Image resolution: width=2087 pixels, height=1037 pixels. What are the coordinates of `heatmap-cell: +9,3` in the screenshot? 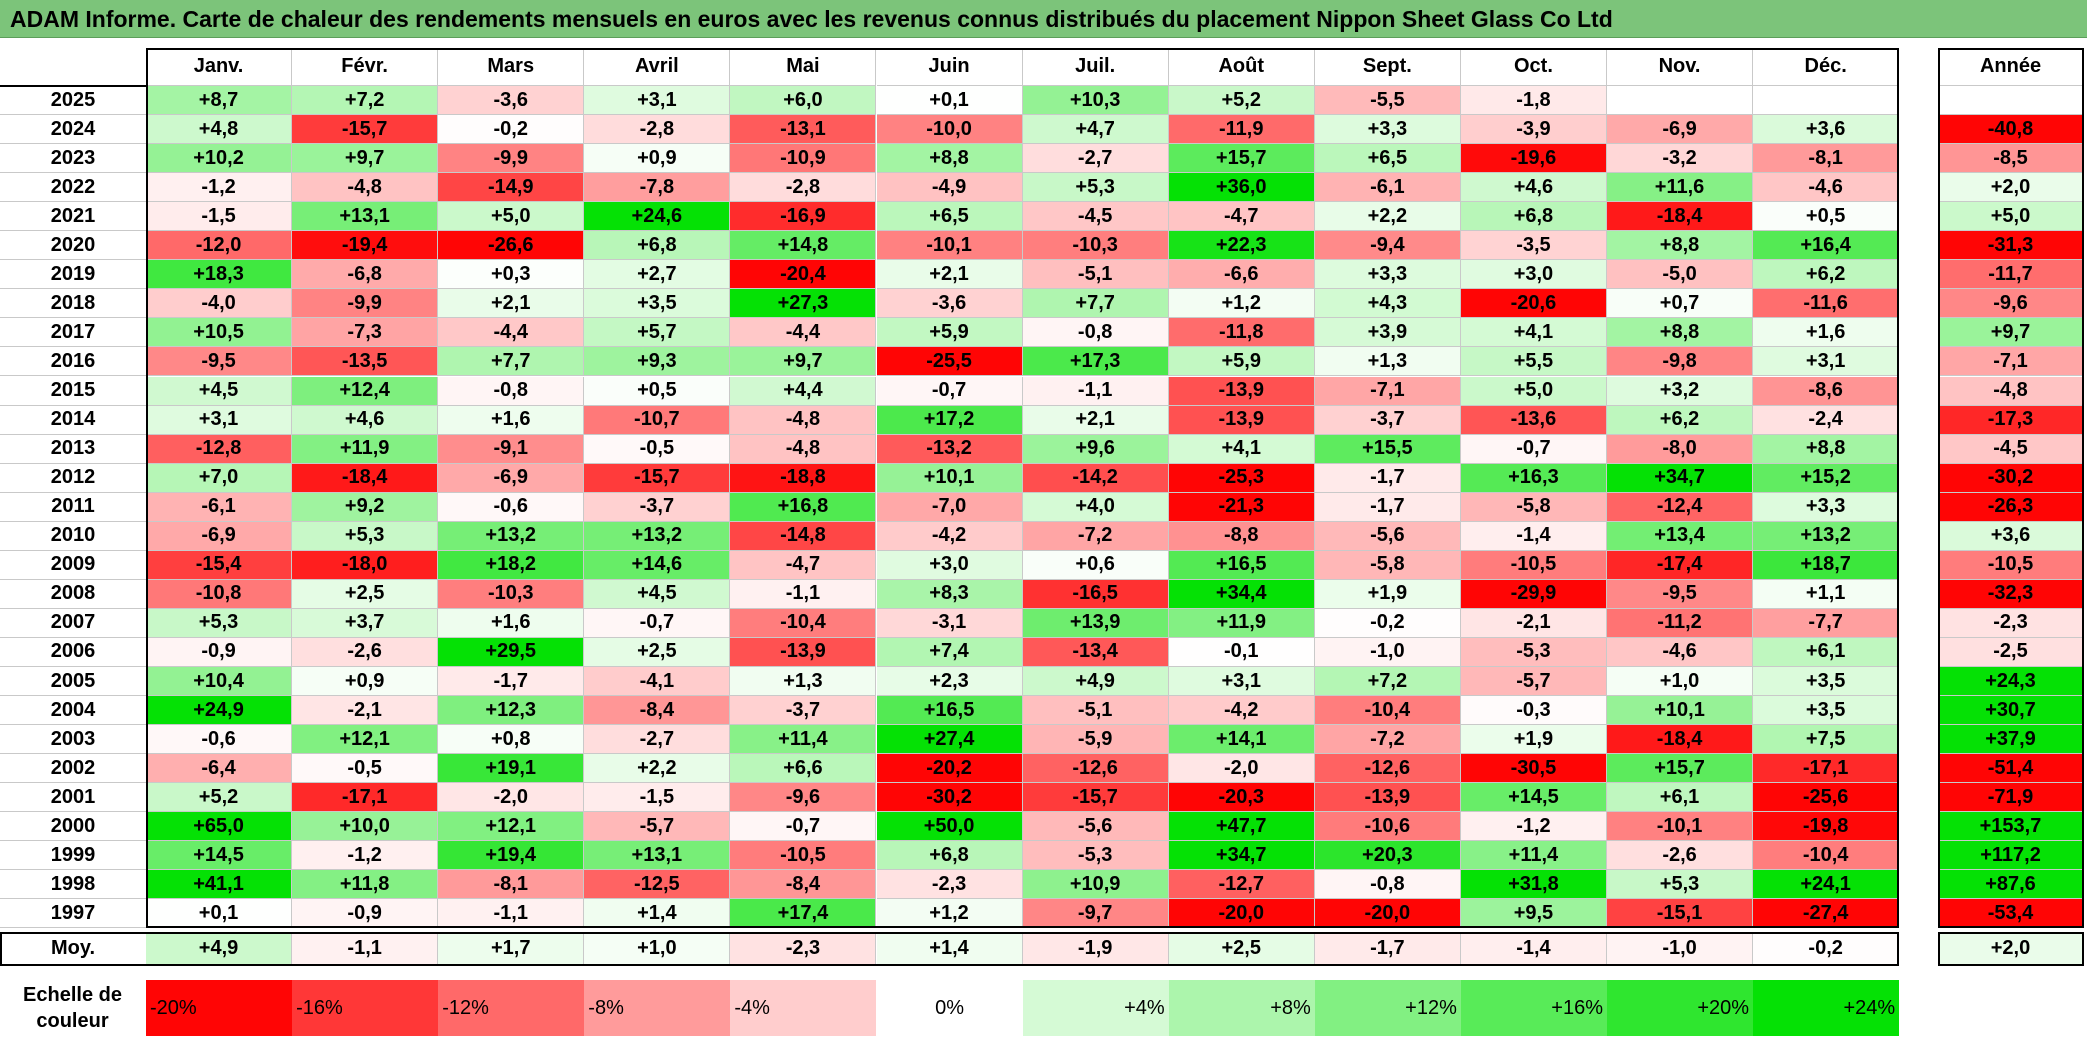 It's located at (657, 362).